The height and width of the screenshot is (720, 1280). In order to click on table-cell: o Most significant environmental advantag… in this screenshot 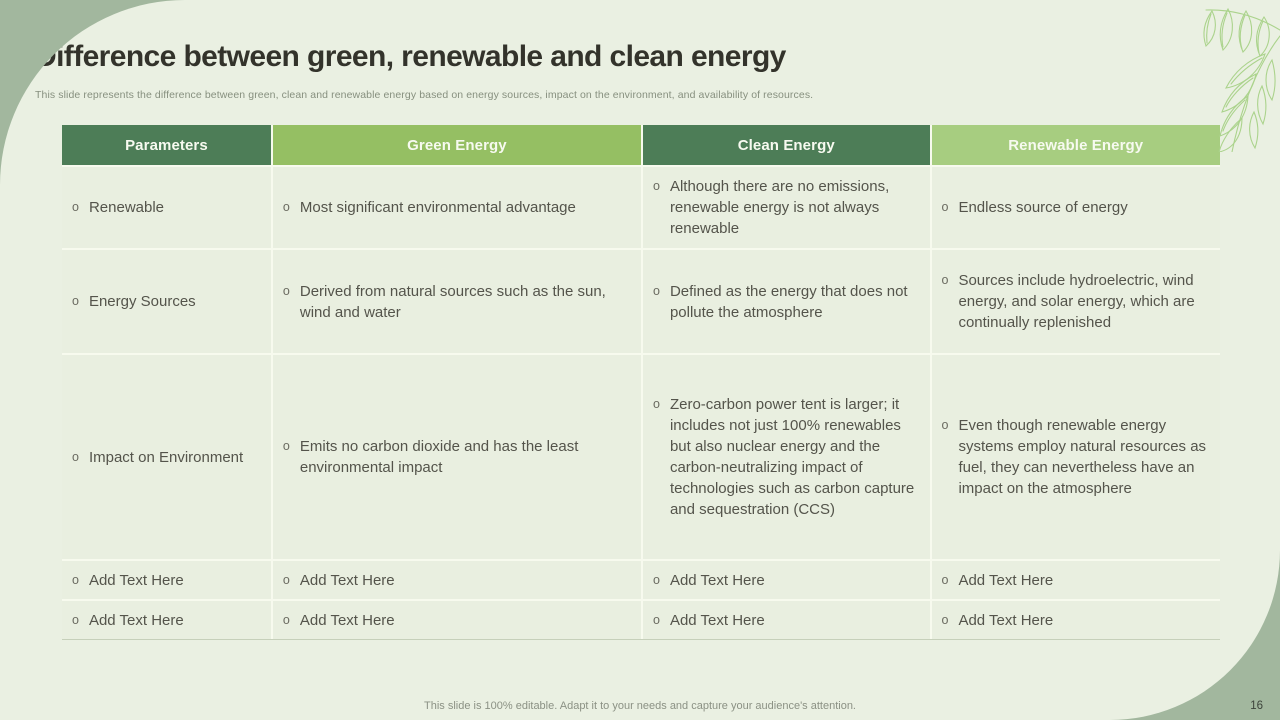, I will do `click(456, 207)`.